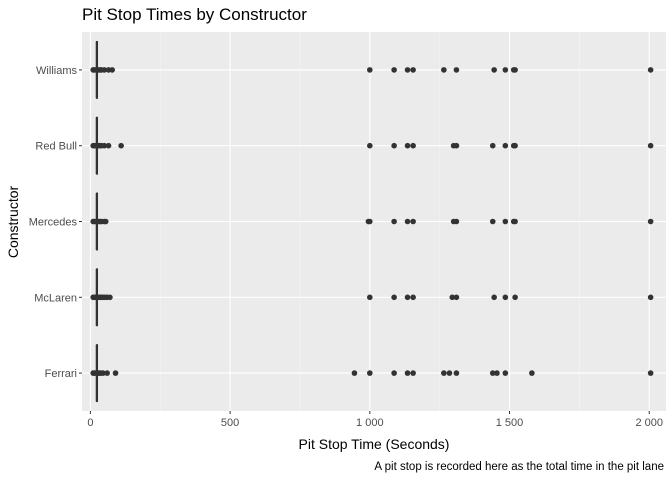 This screenshot has height=480, width=672. I want to click on chart-title: Pit Stop Times by Constructor, so click(194, 14).